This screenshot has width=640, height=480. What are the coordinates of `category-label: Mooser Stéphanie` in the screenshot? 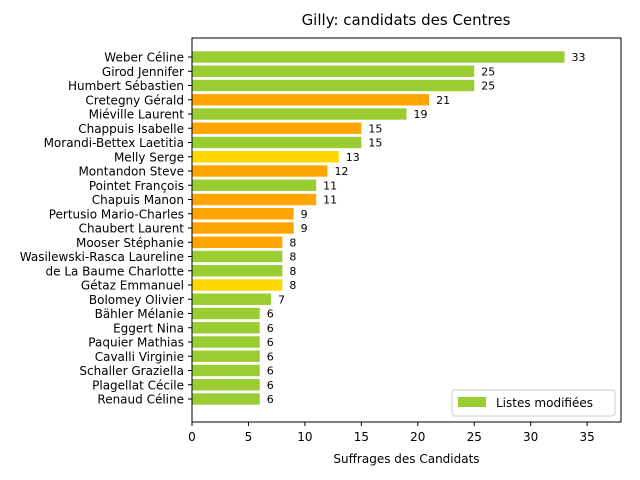 It's located at (130, 243).